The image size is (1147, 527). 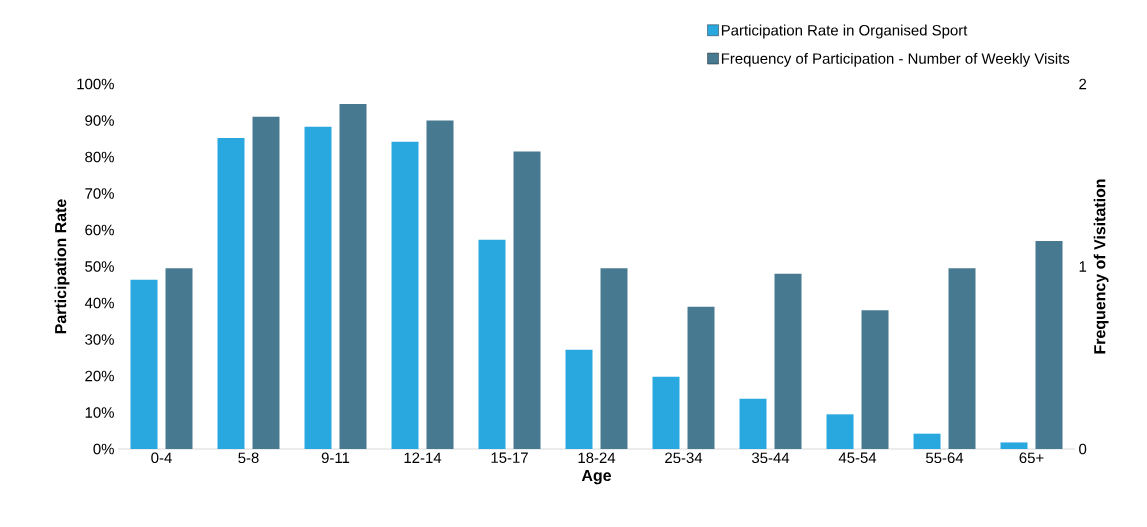 What do you see at coordinates (95, 84) in the screenshot?
I see `y-tick-label: 100%` at bounding box center [95, 84].